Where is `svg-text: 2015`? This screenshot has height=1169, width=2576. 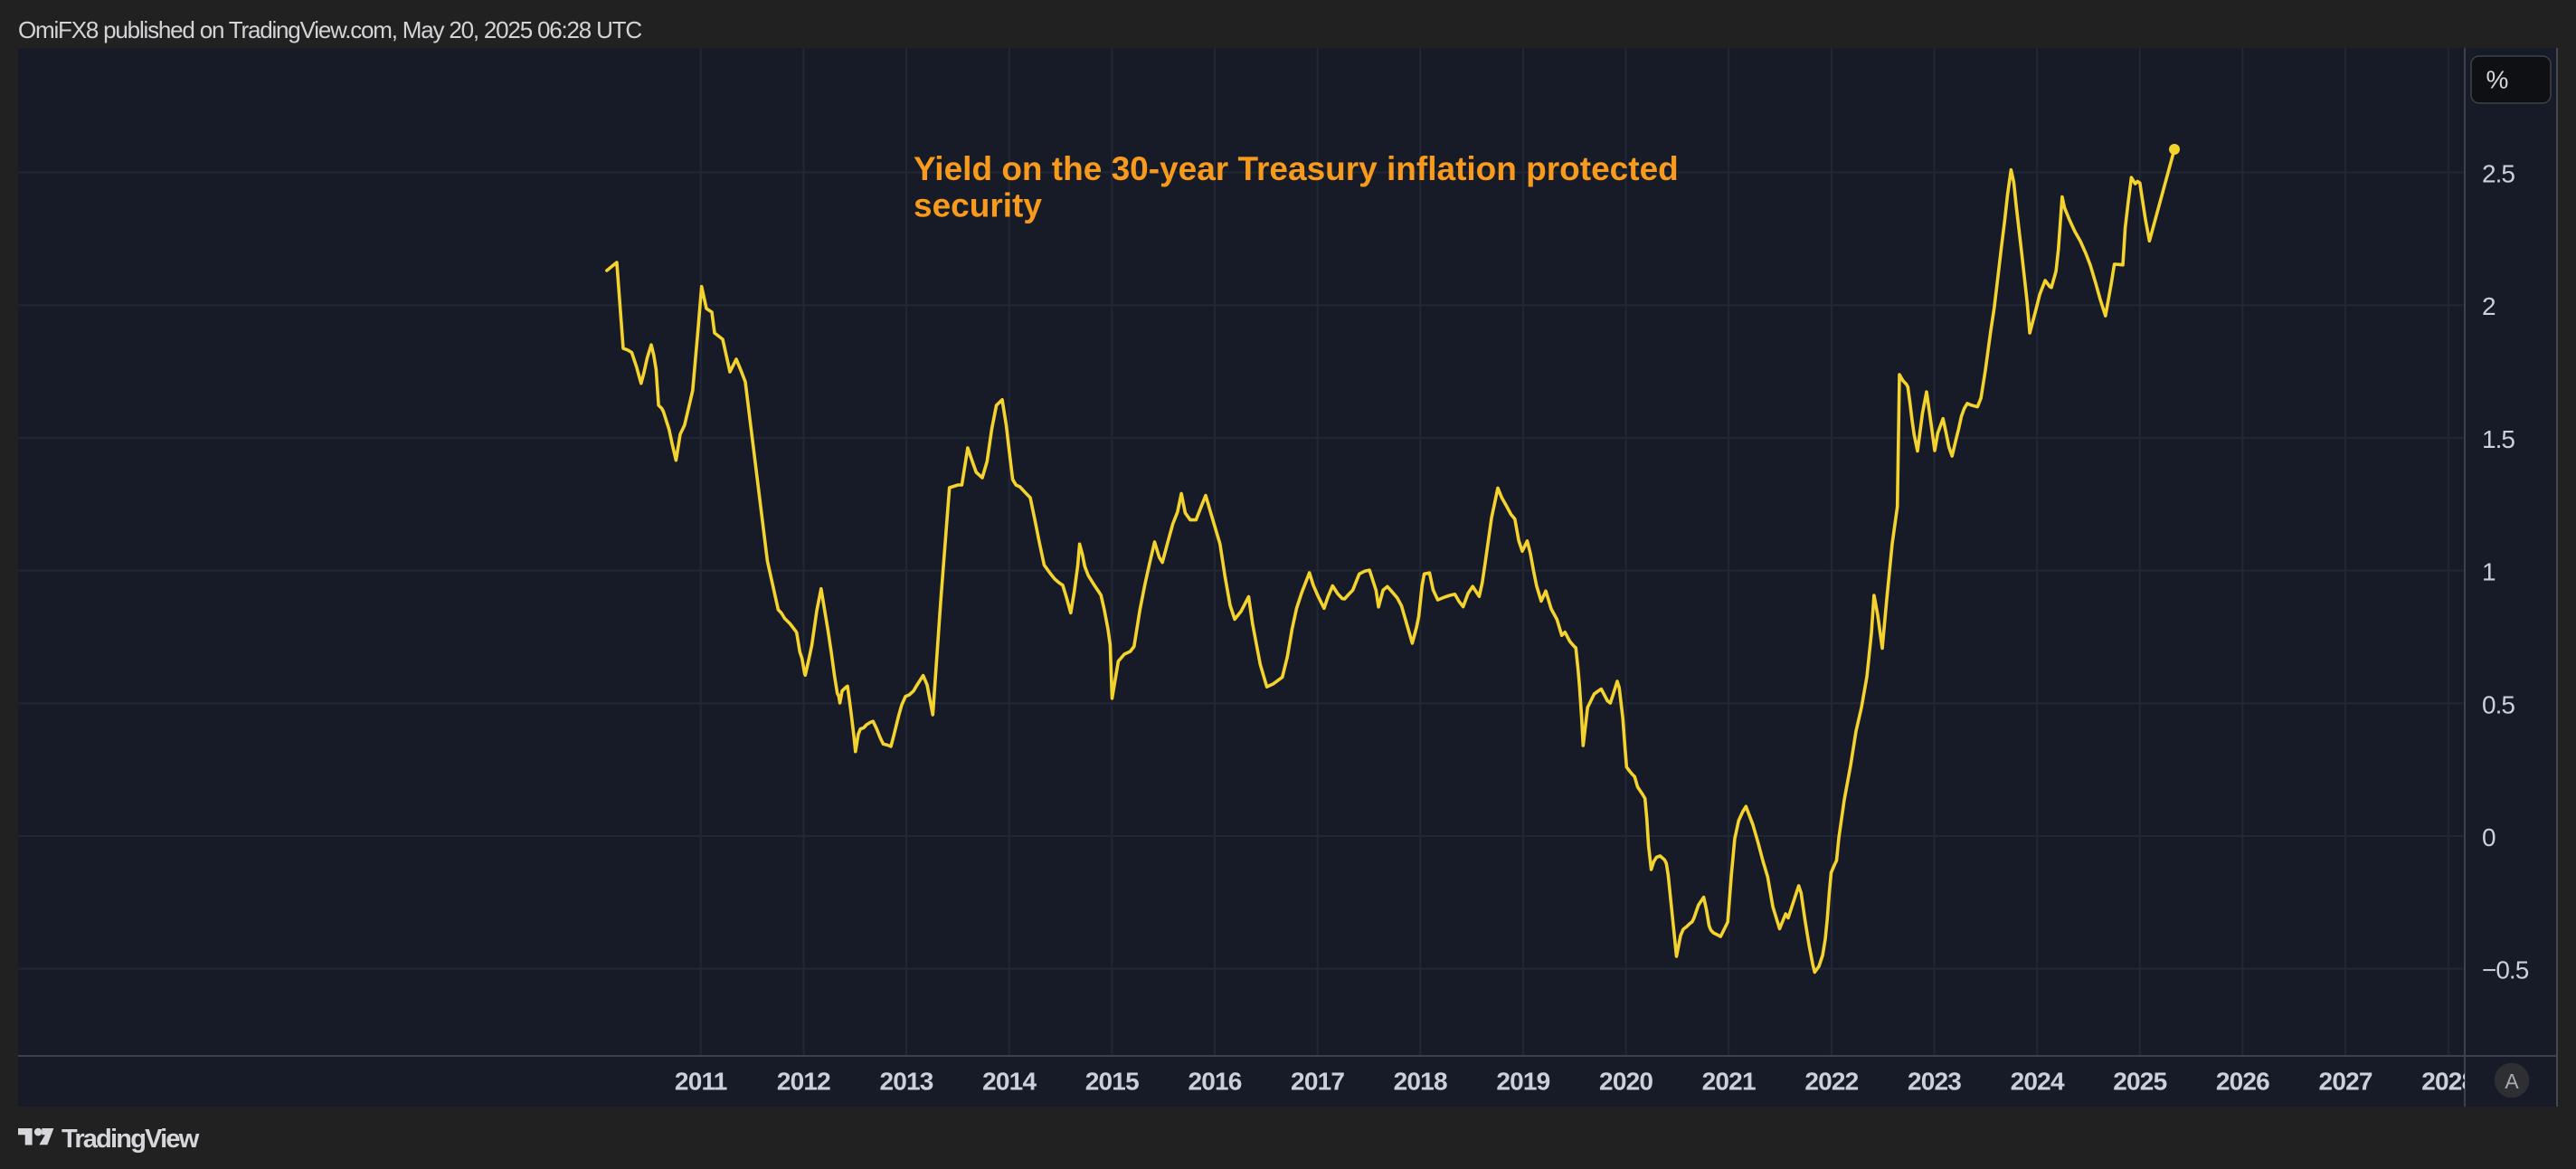
svg-text: 2015 is located at coordinates (1112, 1082).